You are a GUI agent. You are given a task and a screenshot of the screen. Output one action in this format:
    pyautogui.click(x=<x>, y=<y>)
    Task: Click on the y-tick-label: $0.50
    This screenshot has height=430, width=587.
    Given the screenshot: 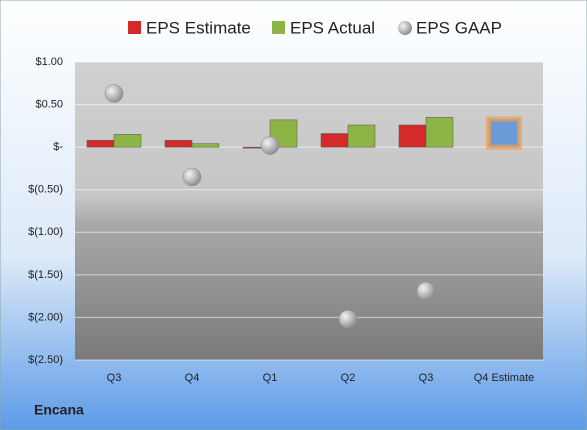 What is the action you would take?
    pyautogui.click(x=49, y=104)
    